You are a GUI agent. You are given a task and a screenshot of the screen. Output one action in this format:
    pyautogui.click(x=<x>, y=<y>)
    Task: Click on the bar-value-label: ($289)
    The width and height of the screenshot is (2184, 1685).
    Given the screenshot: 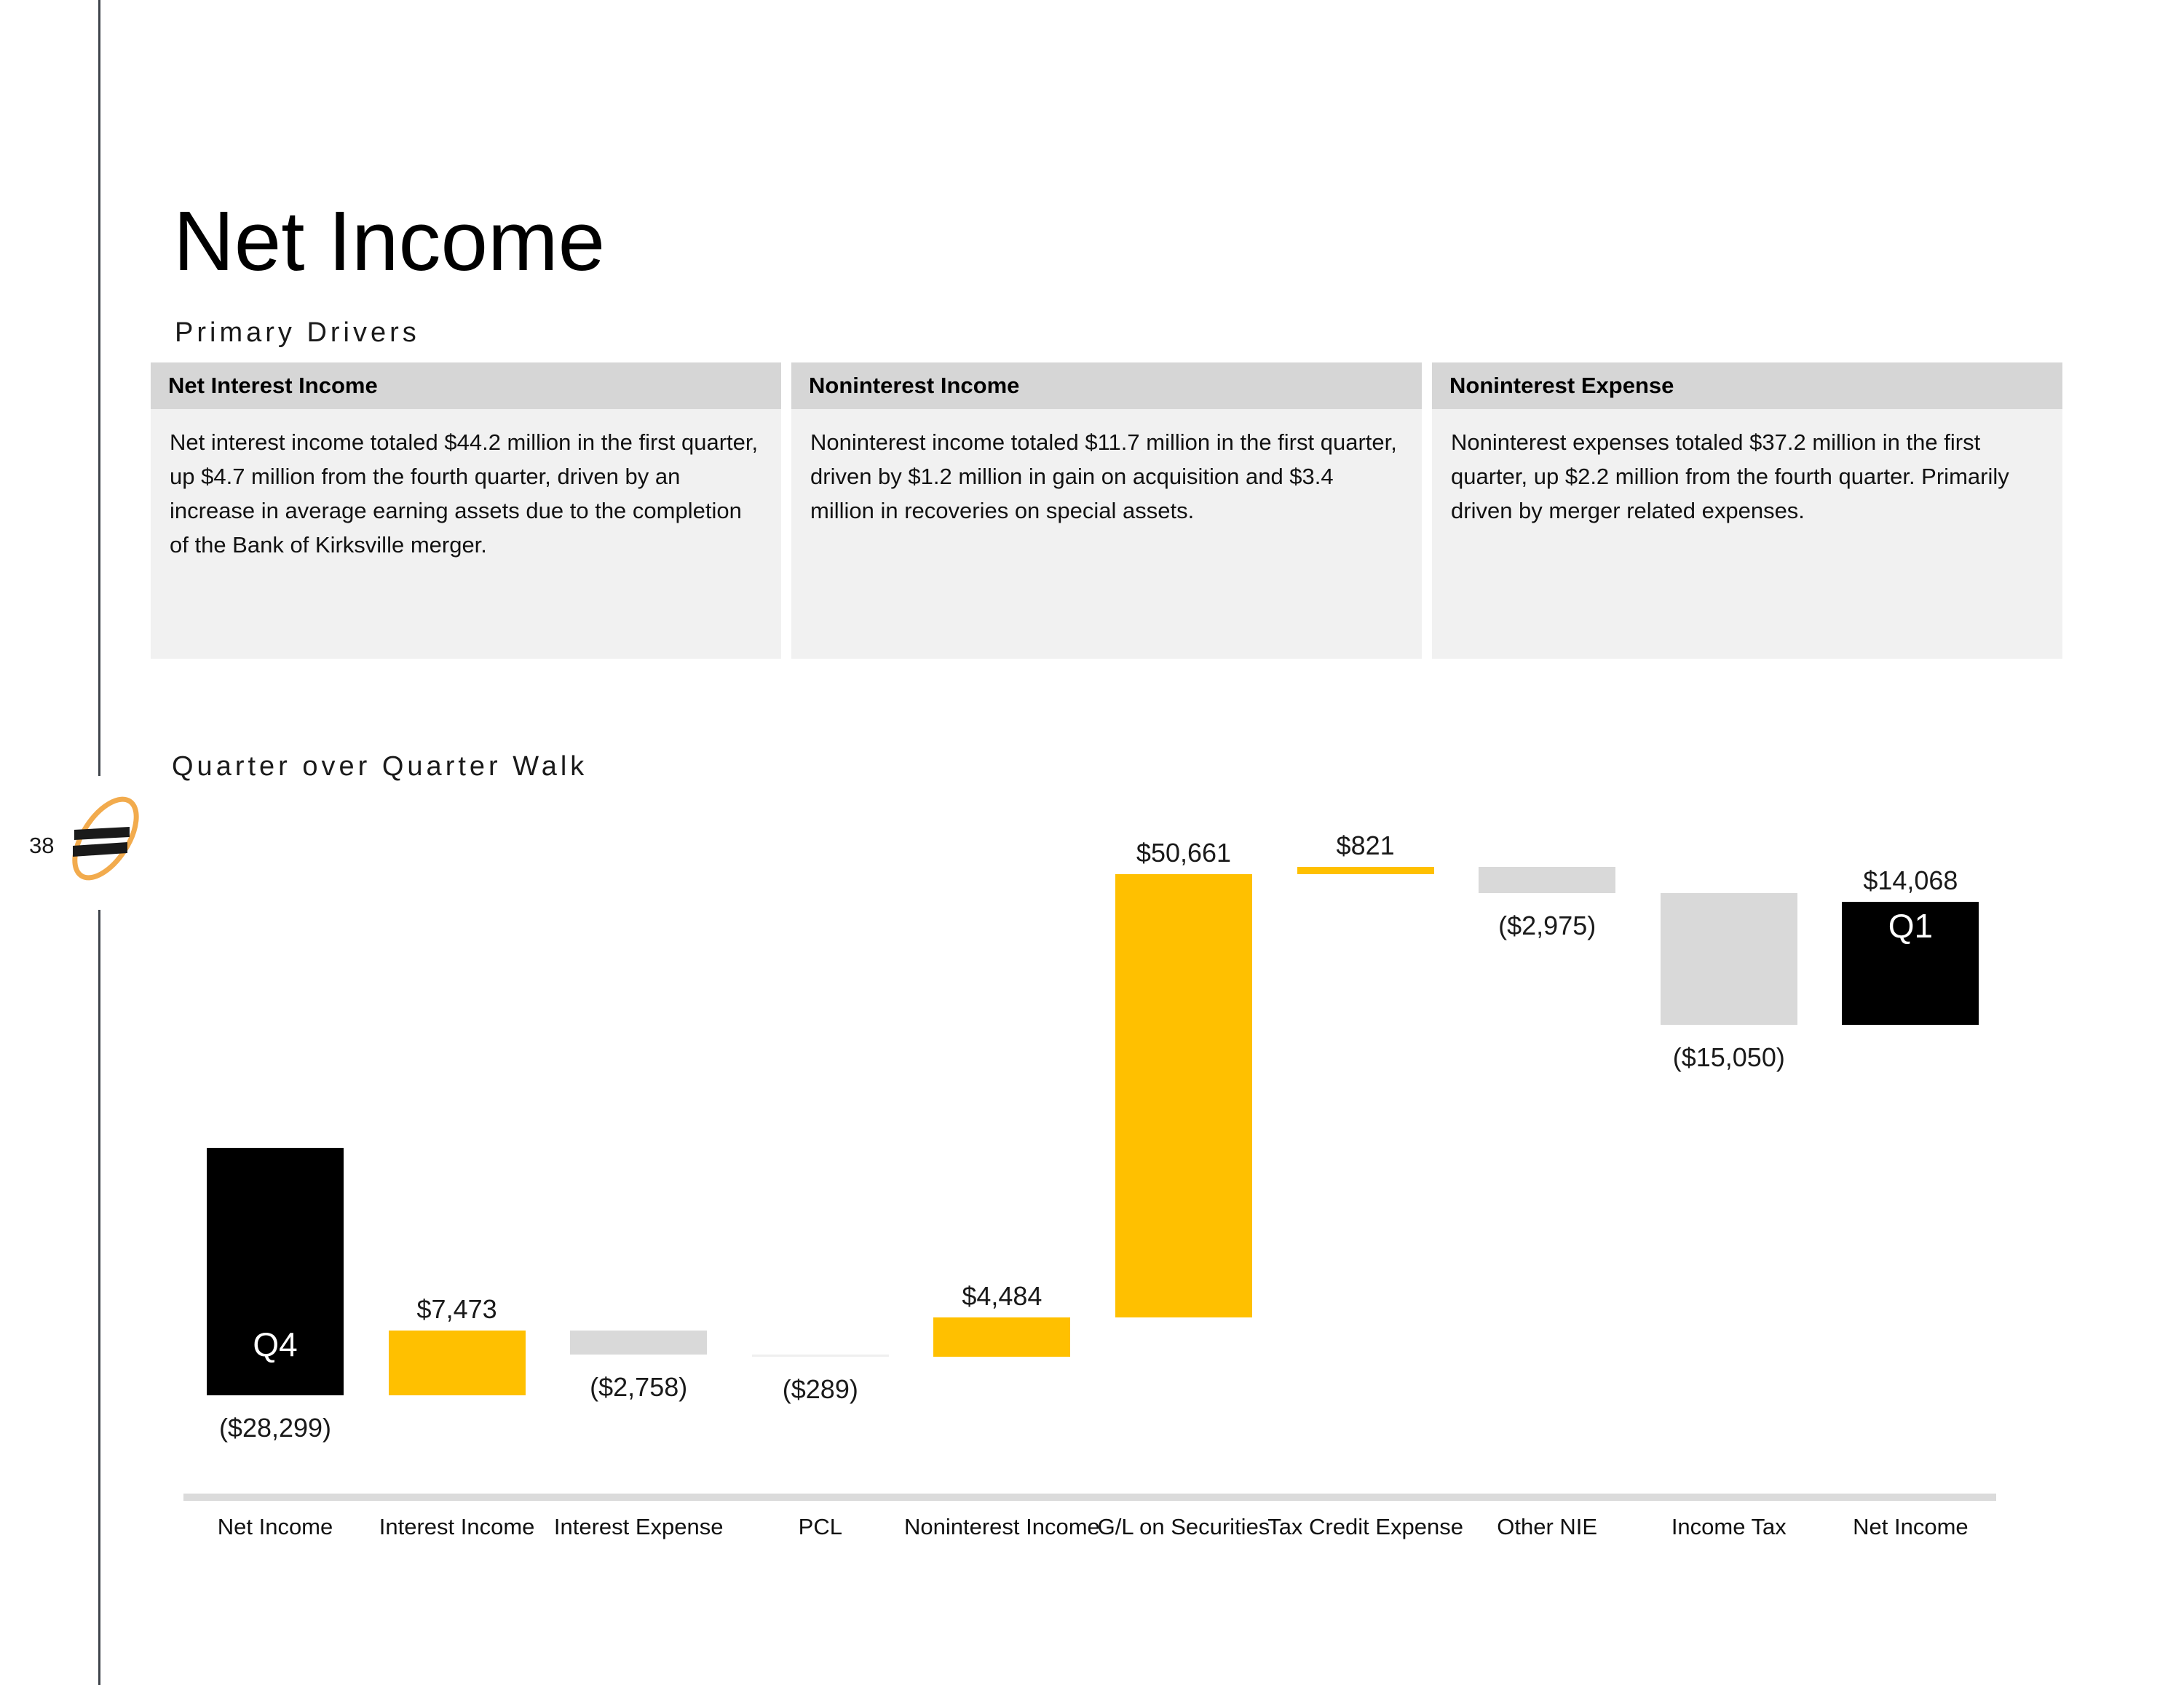 What is the action you would take?
    pyautogui.click(x=820, y=1389)
    